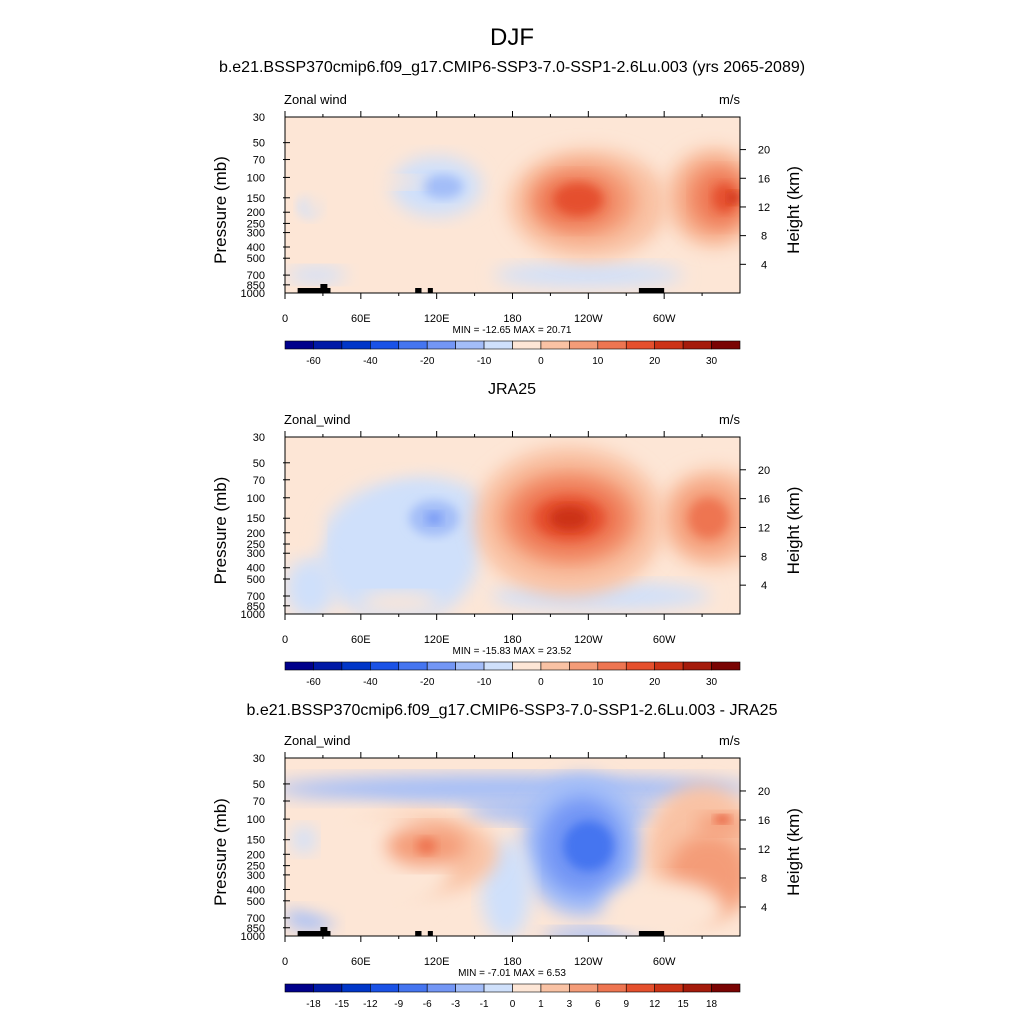  What do you see at coordinates (712, 1004) in the screenshot?
I see `colorbar-label: 18` at bounding box center [712, 1004].